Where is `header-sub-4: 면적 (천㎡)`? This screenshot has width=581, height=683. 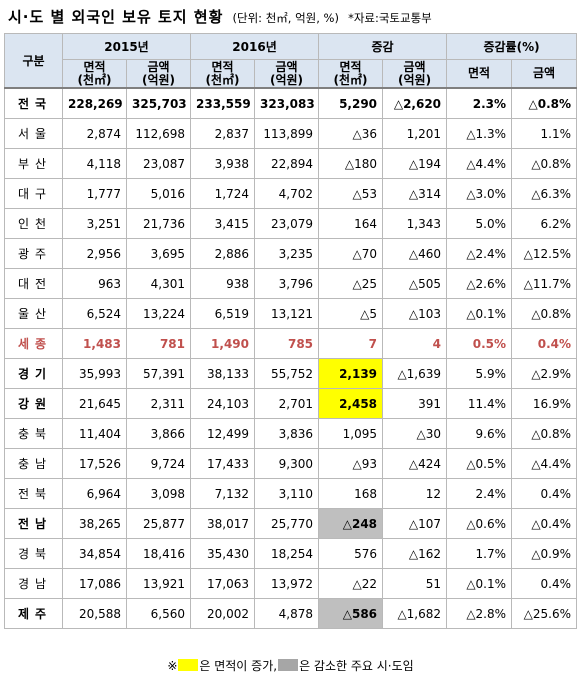 header-sub-4: 면적 (천㎡) is located at coordinates (351, 74).